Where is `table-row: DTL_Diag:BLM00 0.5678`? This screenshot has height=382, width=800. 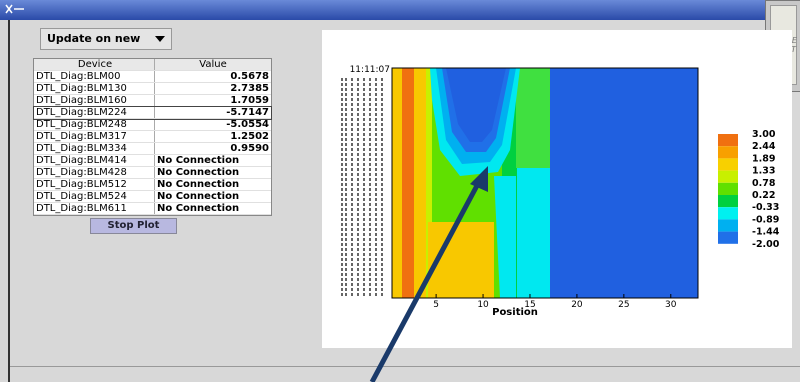
table-row: DTL_Diag:BLM00 0.5678 is located at coordinates (152, 77).